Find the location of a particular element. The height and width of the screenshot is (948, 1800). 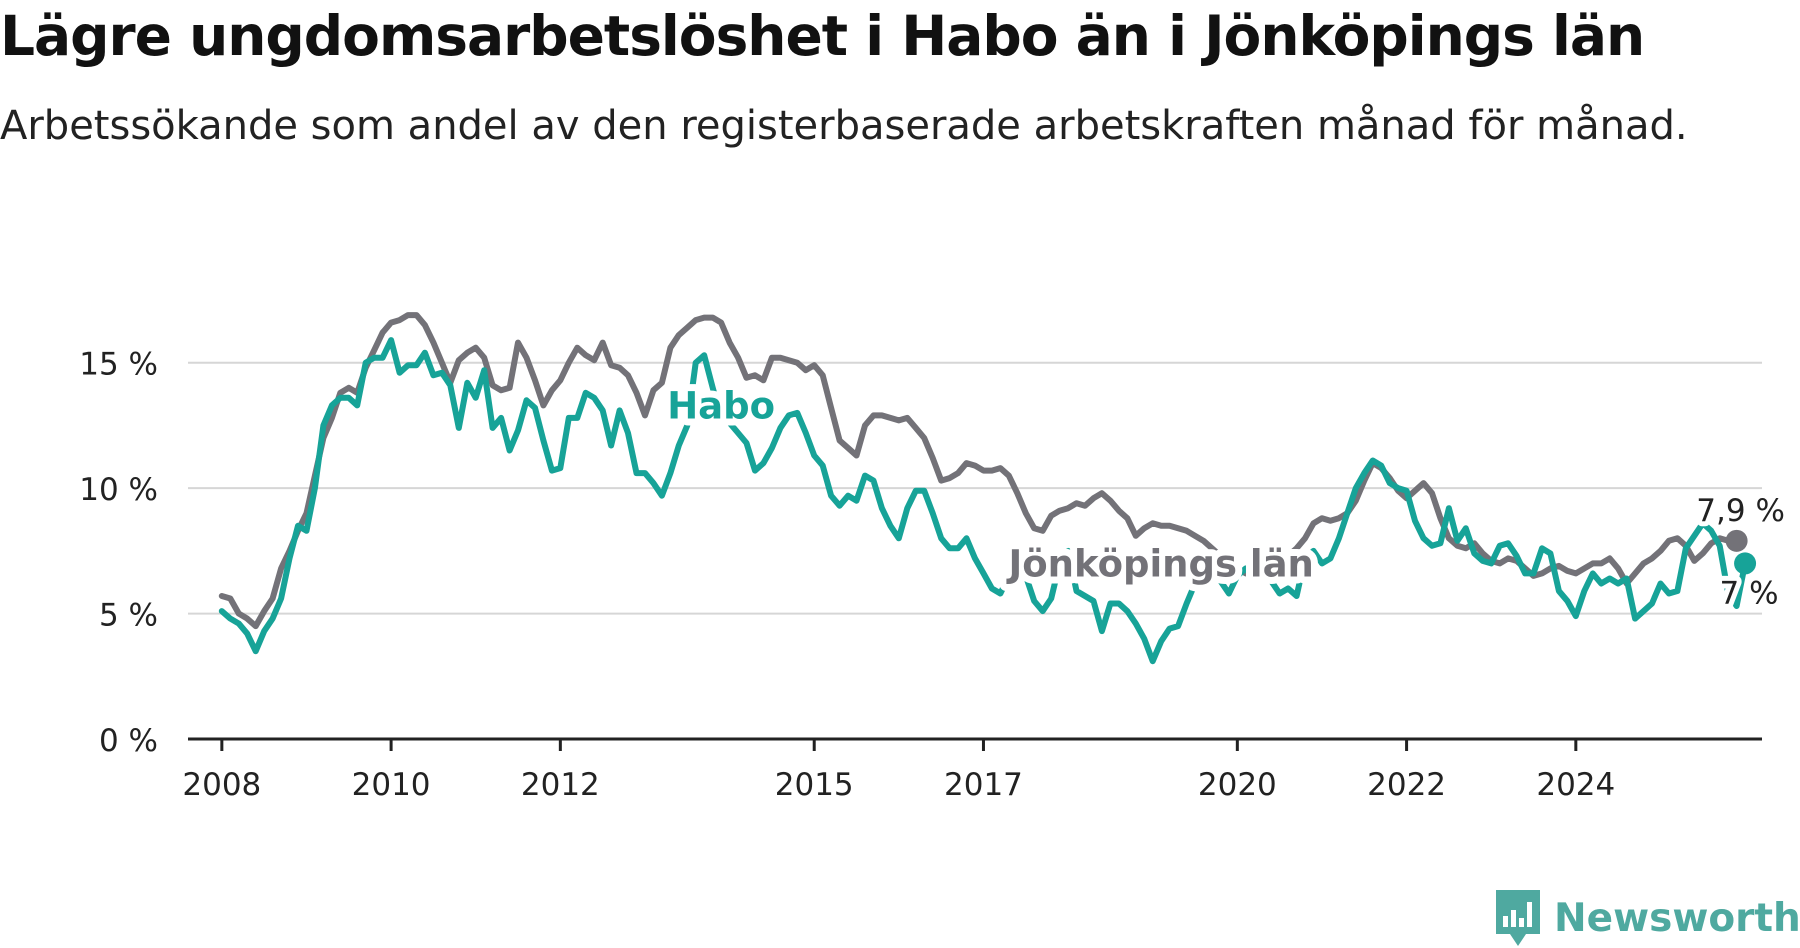

y-tick-label: 0 % is located at coordinates (128, 741).